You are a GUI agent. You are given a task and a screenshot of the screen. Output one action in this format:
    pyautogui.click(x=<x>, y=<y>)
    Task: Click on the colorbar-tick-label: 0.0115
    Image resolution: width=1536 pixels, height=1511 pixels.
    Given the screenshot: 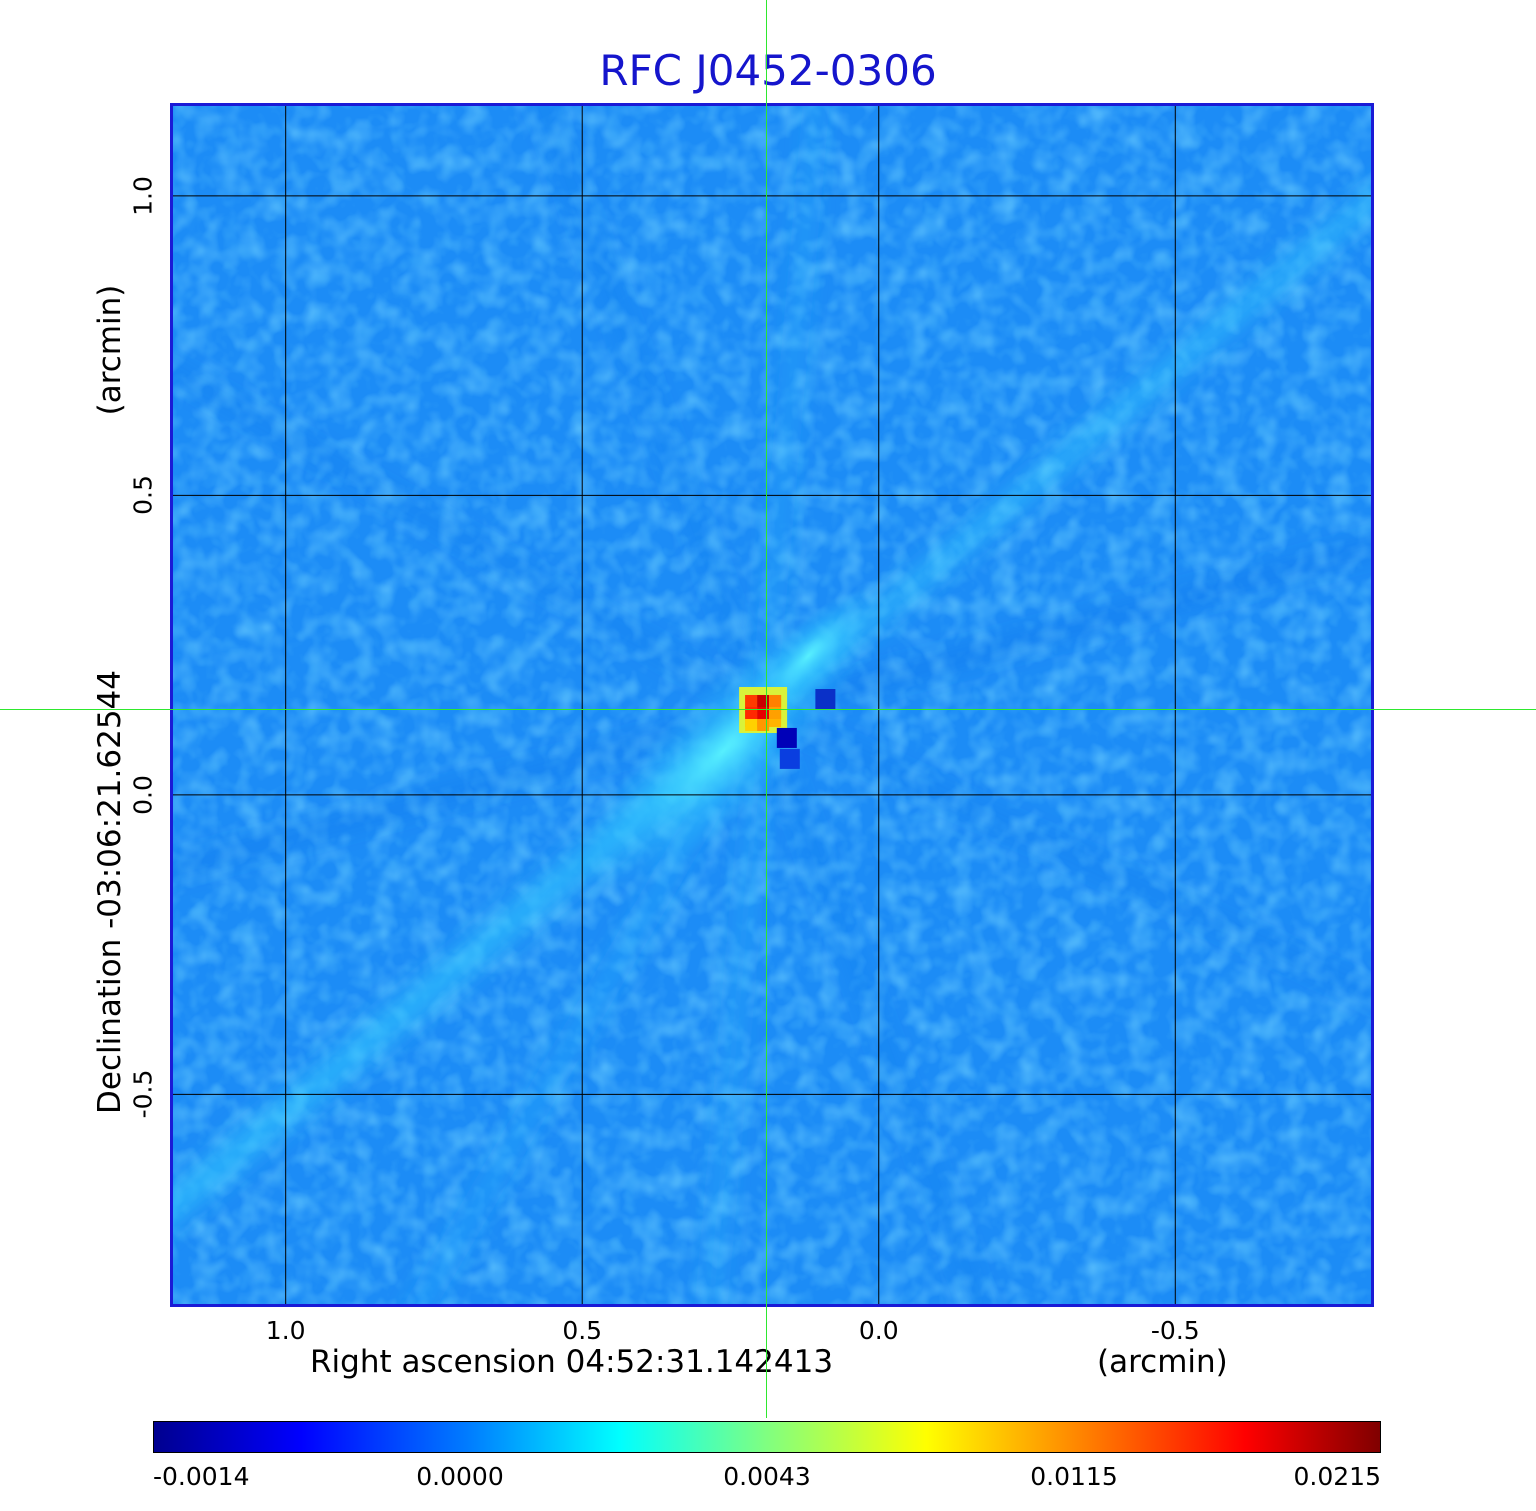 What is the action you would take?
    pyautogui.click(x=1074, y=1476)
    